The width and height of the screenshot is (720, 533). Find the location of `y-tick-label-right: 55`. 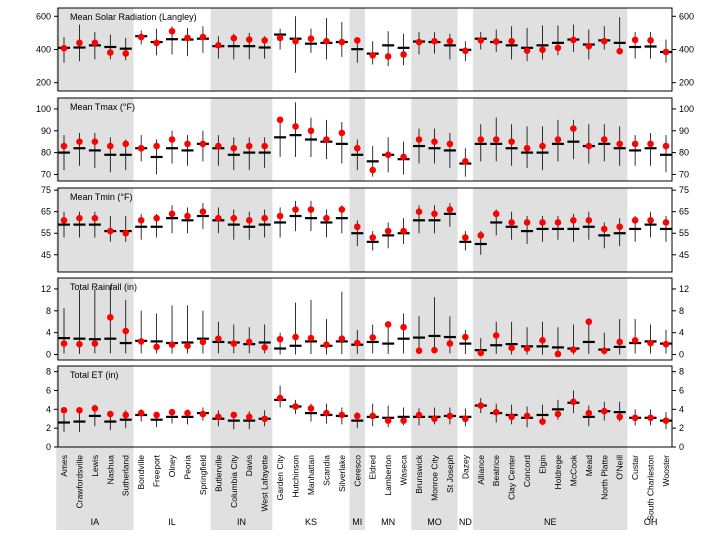

y-tick-label-right: 55 is located at coordinates (684, 233).